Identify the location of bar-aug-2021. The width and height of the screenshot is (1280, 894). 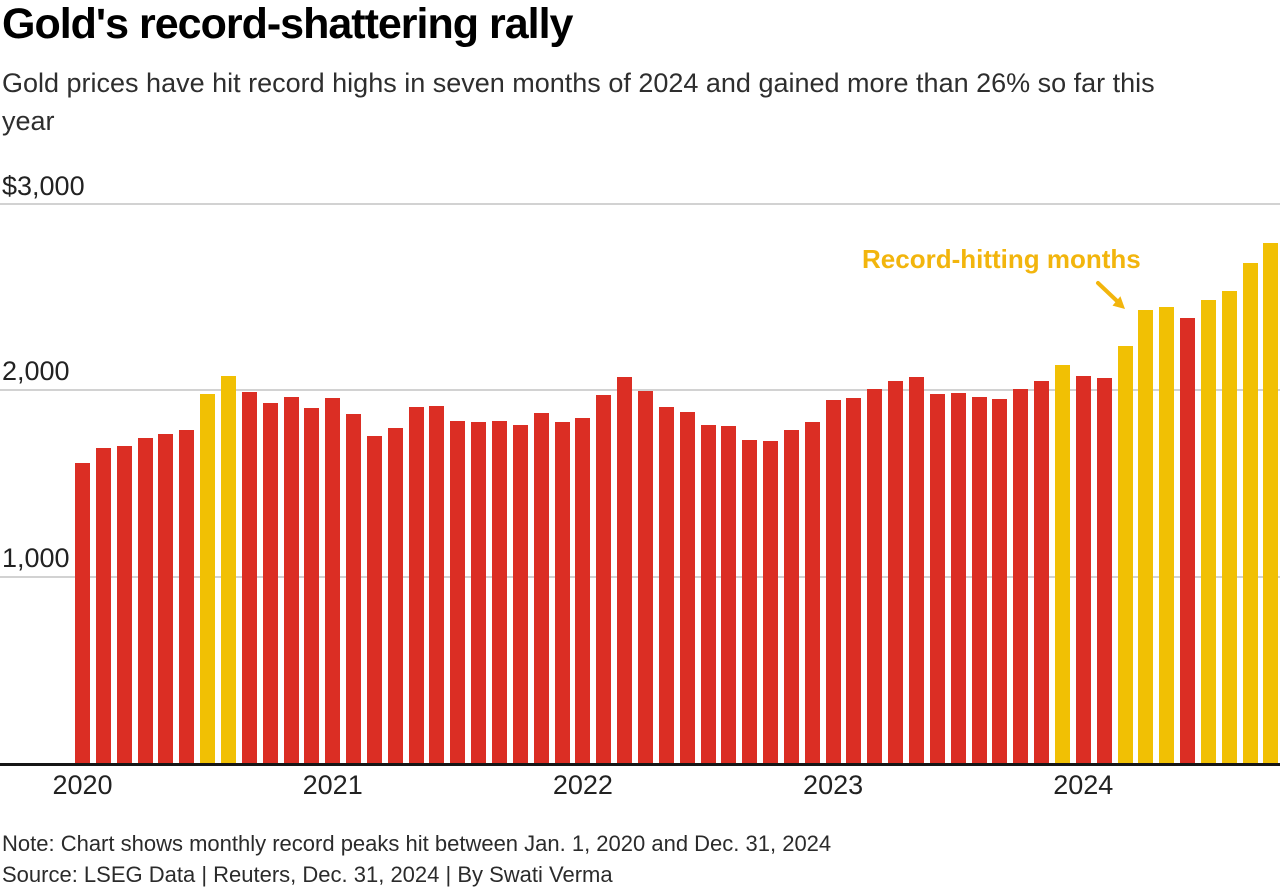
(479, 592).